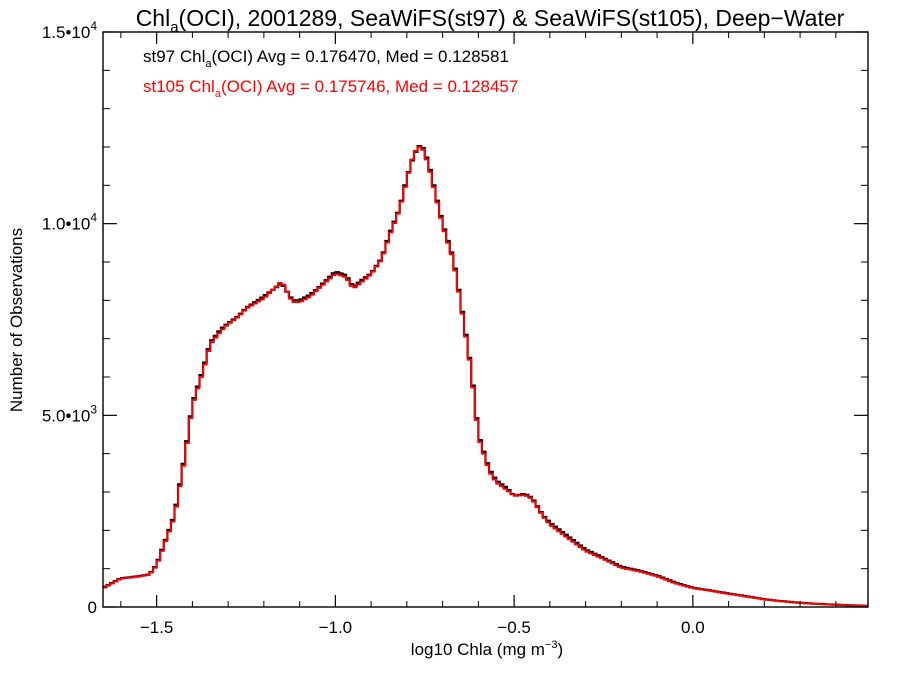  I want to click on y-tick-label: 0, so click(92, 607).